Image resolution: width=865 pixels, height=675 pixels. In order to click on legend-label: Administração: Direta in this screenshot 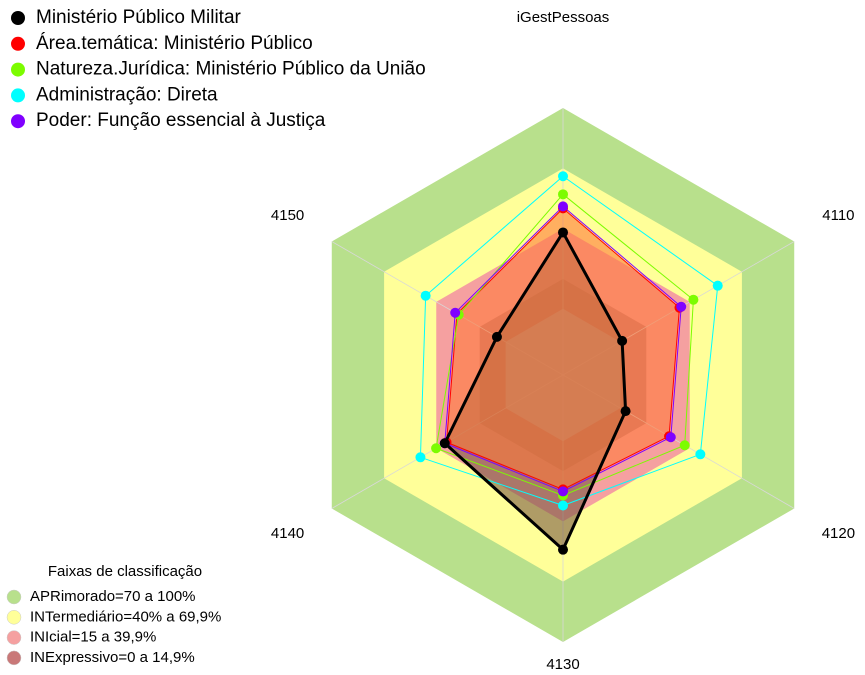, I will do `click(127, 94)`.